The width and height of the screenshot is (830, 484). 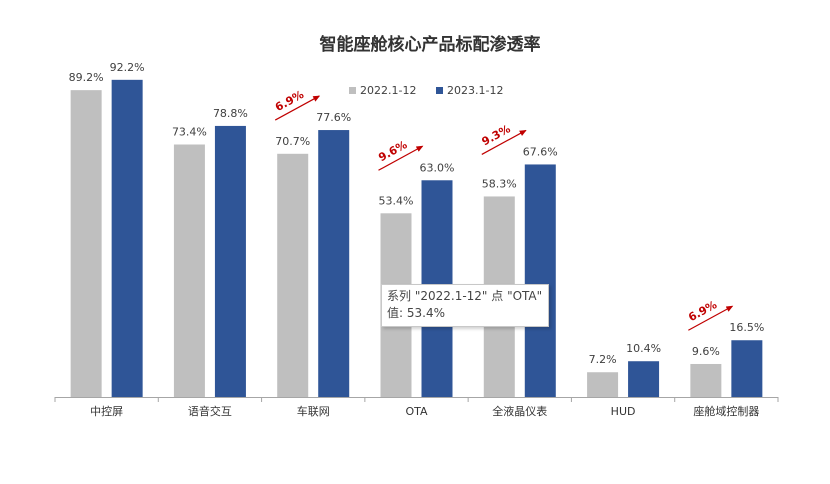 I want to click on data-label: 73.4%, so click(x=189, y=132).